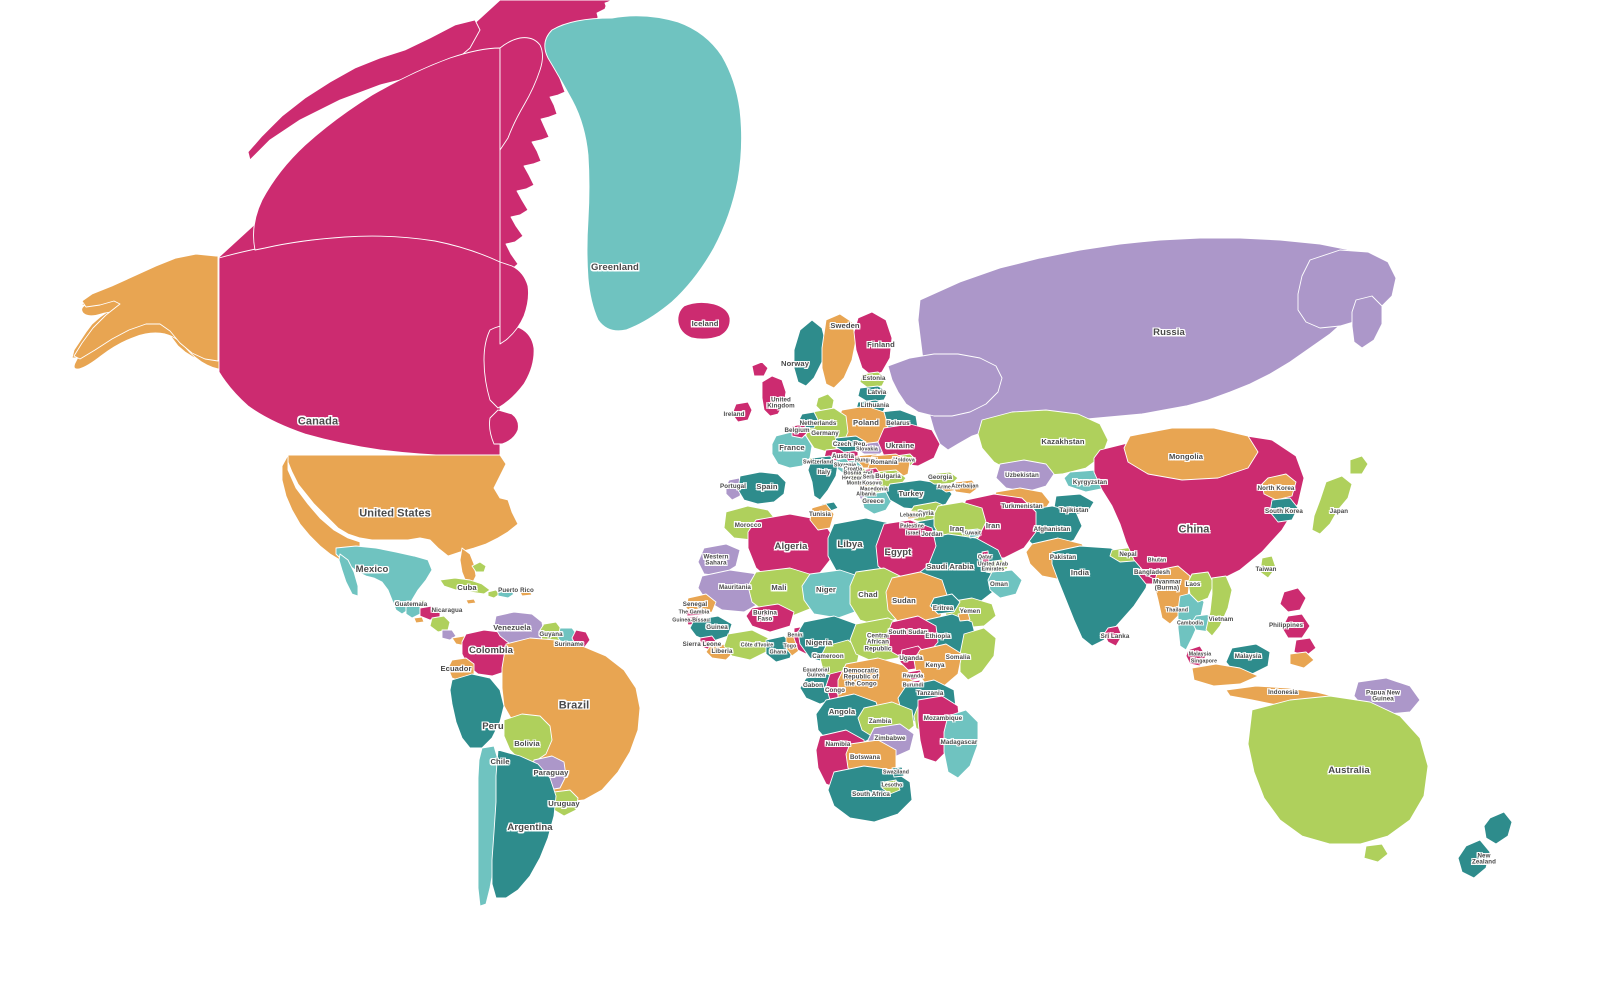 This screenshot has height=983, width=1600. I want to click on country-peru, so click(477, 711).